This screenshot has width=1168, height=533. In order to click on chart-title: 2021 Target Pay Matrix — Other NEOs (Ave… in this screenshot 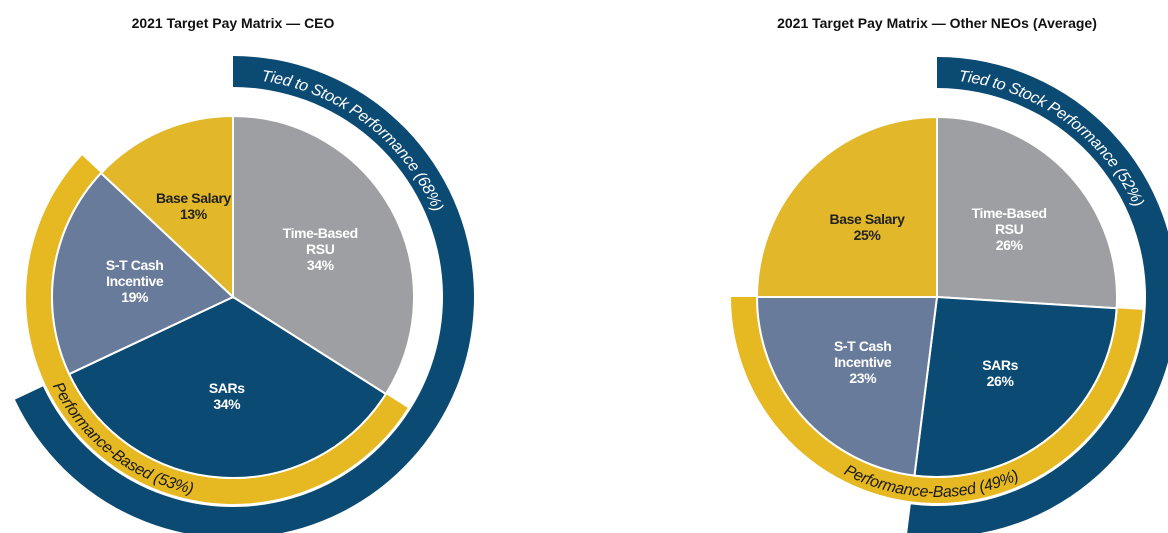, I will do `click(937, 23)`.